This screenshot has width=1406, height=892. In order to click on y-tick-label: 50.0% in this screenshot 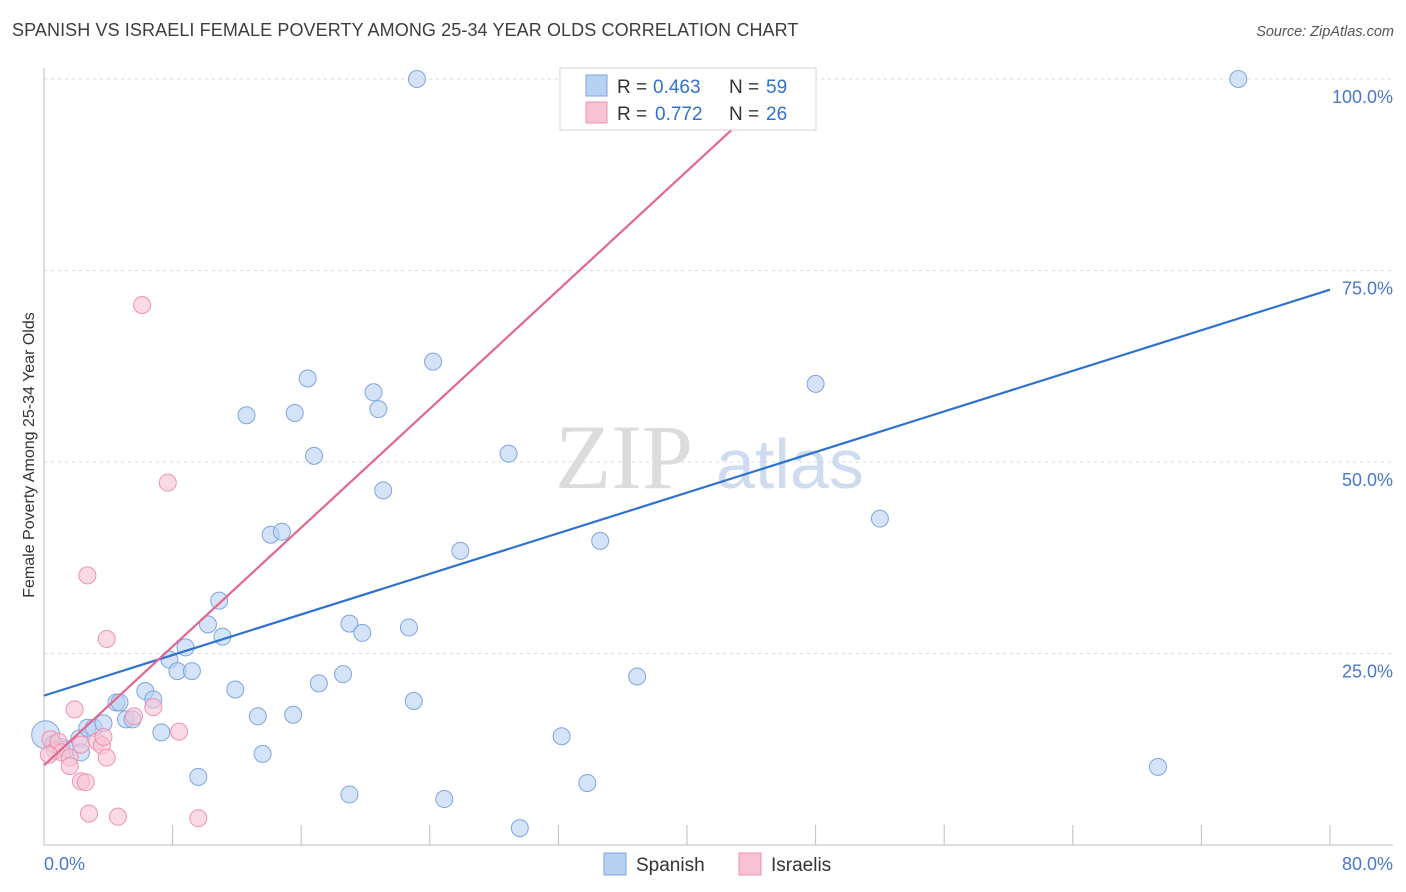, I will do `click(1367, 480)`.